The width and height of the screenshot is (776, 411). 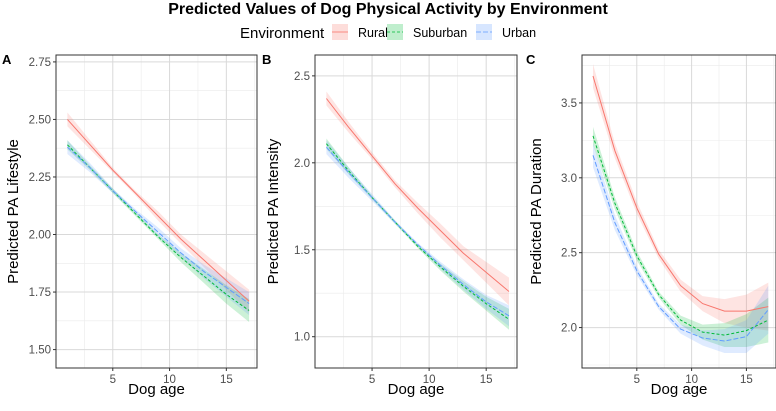 I want to click on y-tick-label: 1.5, so click(x=302, y=251).